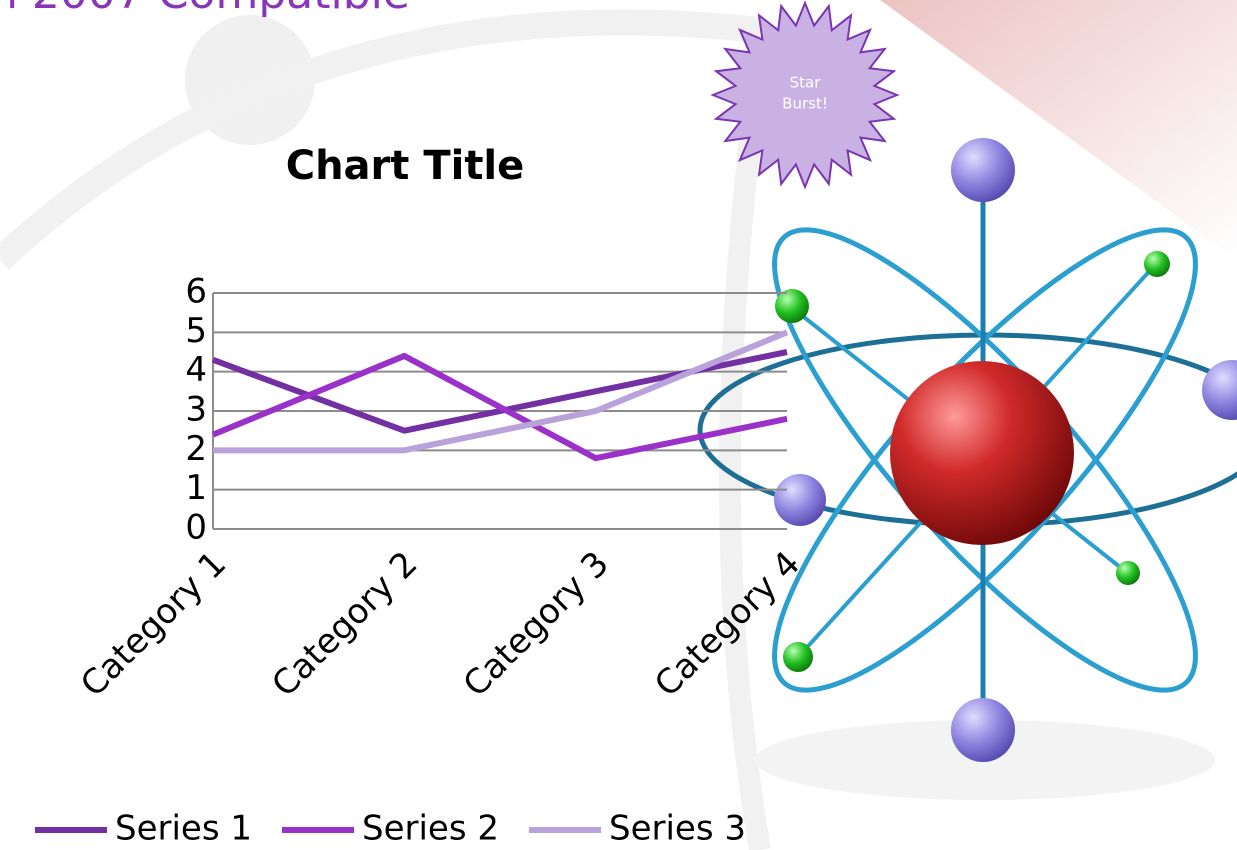 This screenshot has height=850, width=1237. Describe the element at coordinates (205, 9) in the screenshot. I see `slide-title: n 2007 Compatible` at that location.